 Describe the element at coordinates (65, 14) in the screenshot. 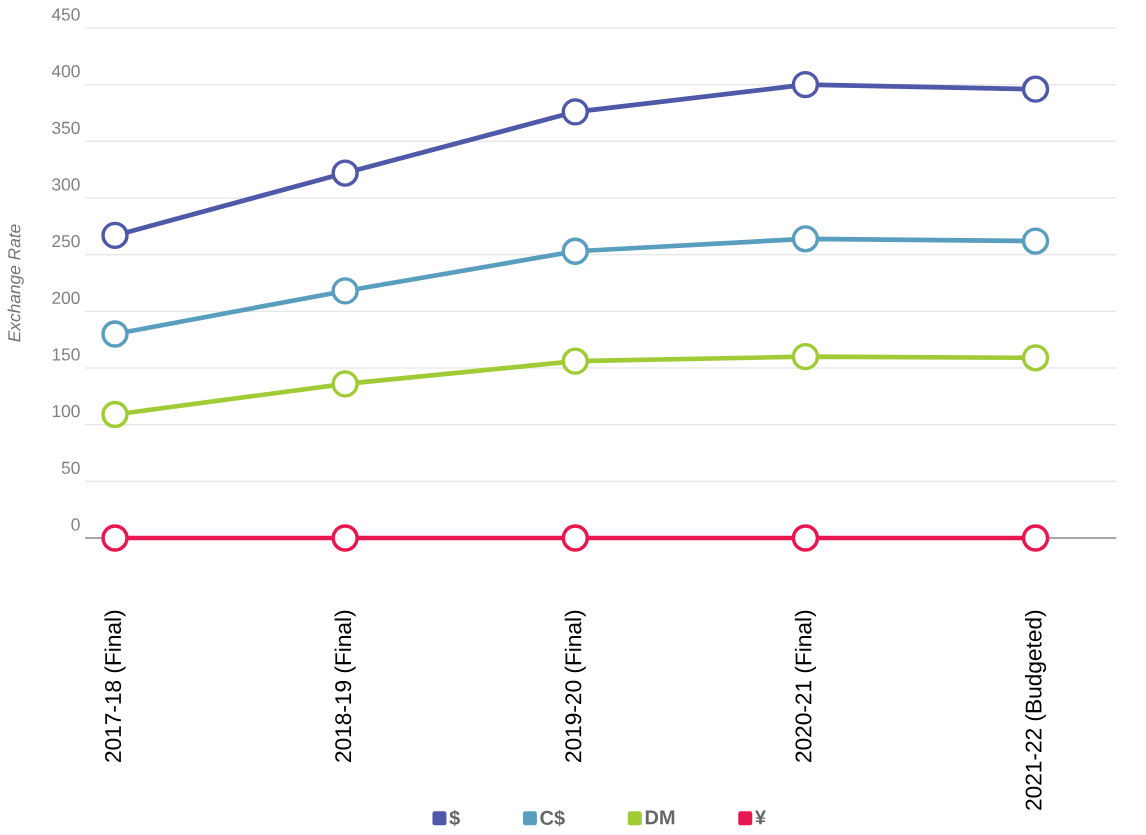

I see `y-tick-label: 450` at that location.